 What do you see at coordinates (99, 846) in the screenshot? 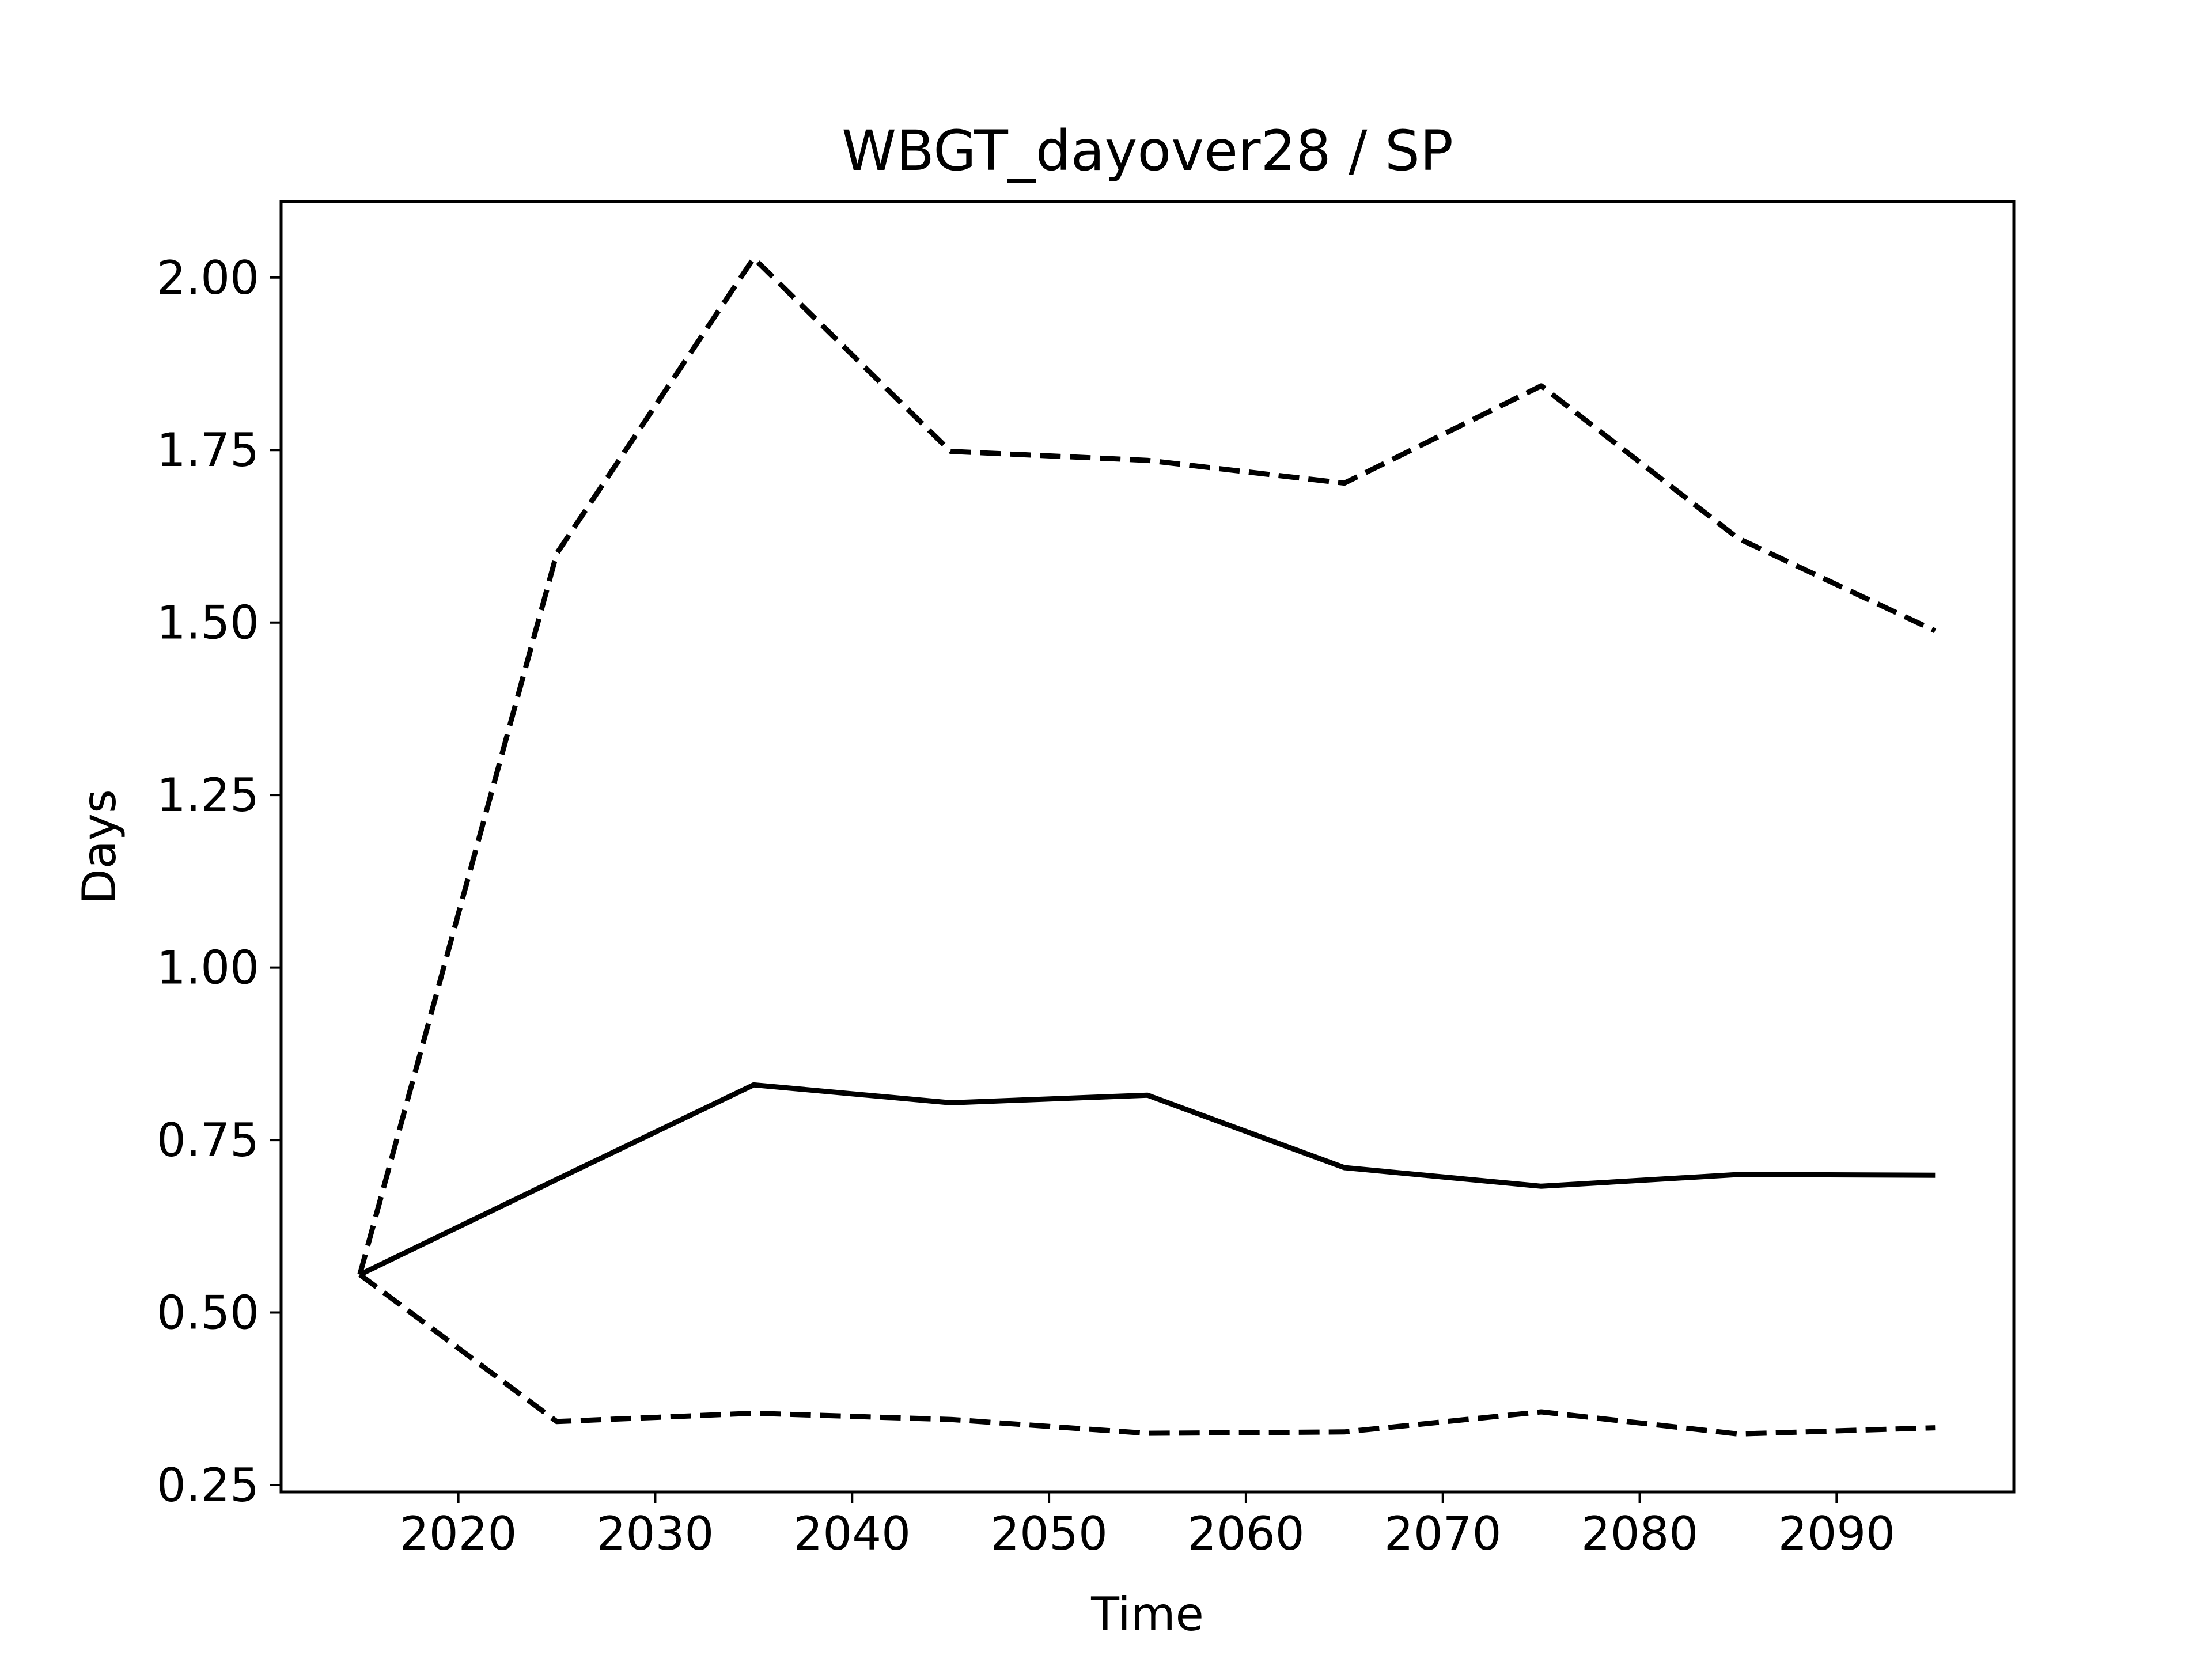
I see `y-axis-label: Days` at bounding box center [99, 846].